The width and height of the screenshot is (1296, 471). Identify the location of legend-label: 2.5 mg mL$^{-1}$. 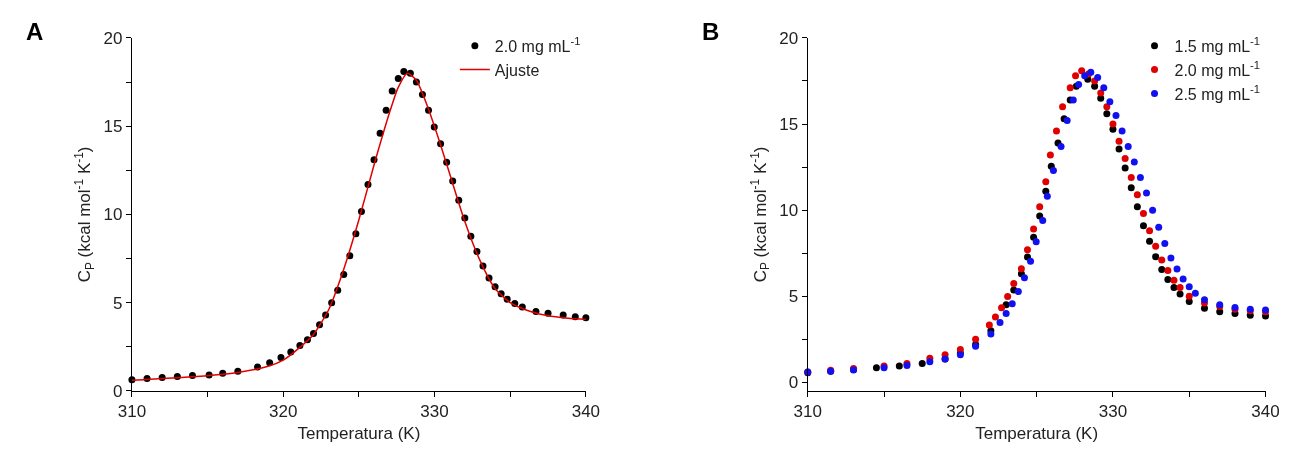
(1217, 92).